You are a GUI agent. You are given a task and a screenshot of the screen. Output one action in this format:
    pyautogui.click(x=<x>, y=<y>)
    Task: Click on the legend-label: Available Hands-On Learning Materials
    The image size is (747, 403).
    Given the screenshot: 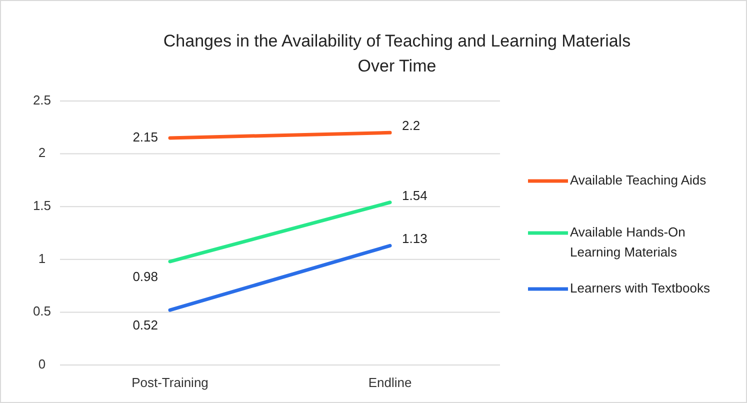 What is the action you would take?
    pyautogui.click(x=628, y=242)
    